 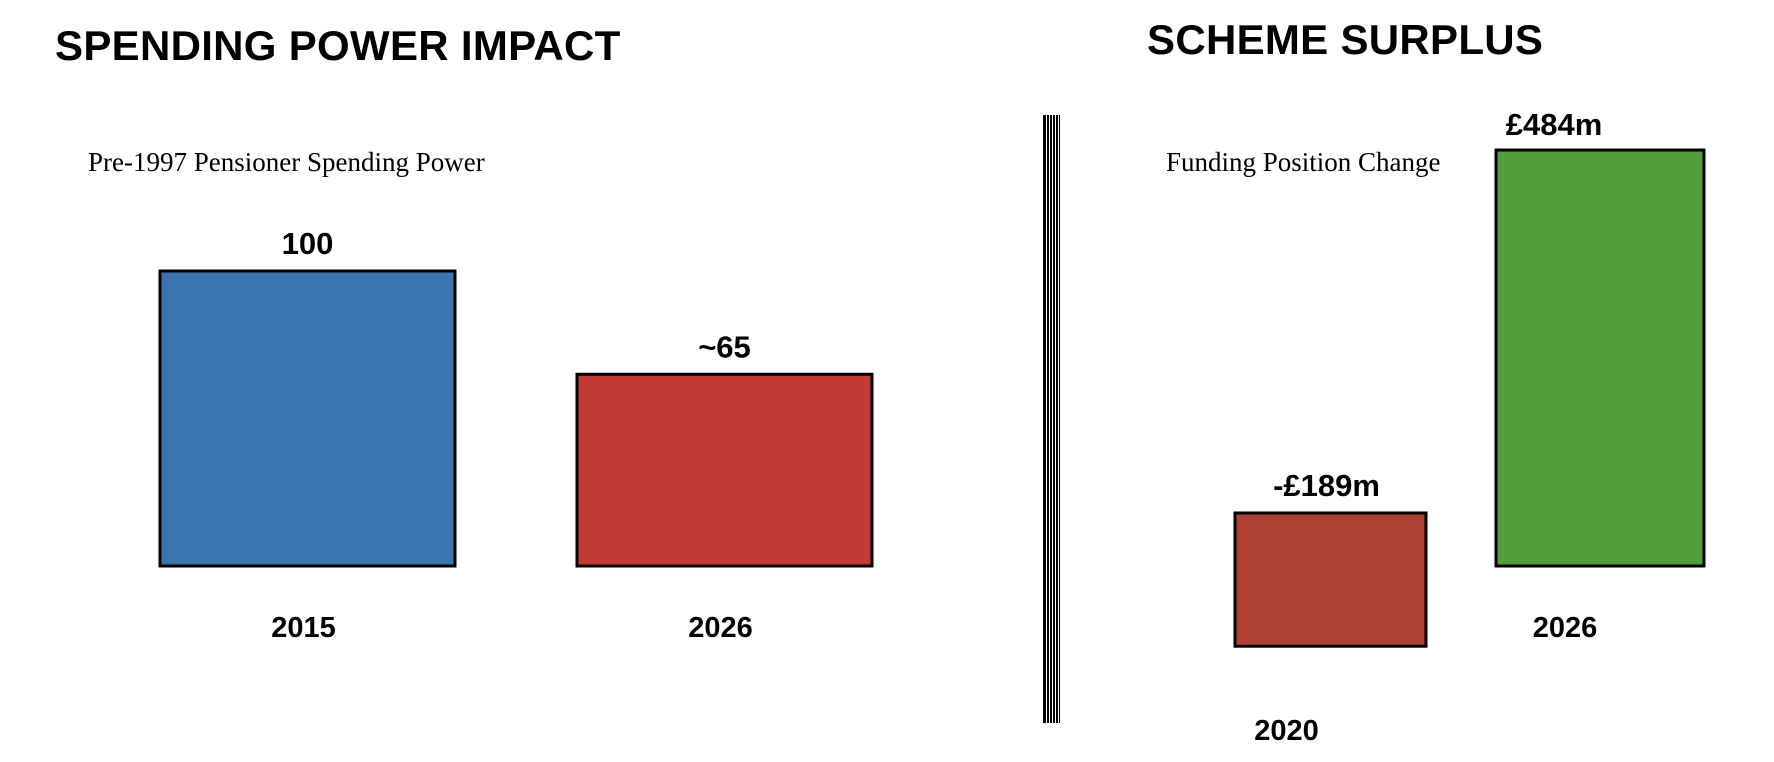 I want to click on bar-value-label: £484m, so click(x=1554, y=124).